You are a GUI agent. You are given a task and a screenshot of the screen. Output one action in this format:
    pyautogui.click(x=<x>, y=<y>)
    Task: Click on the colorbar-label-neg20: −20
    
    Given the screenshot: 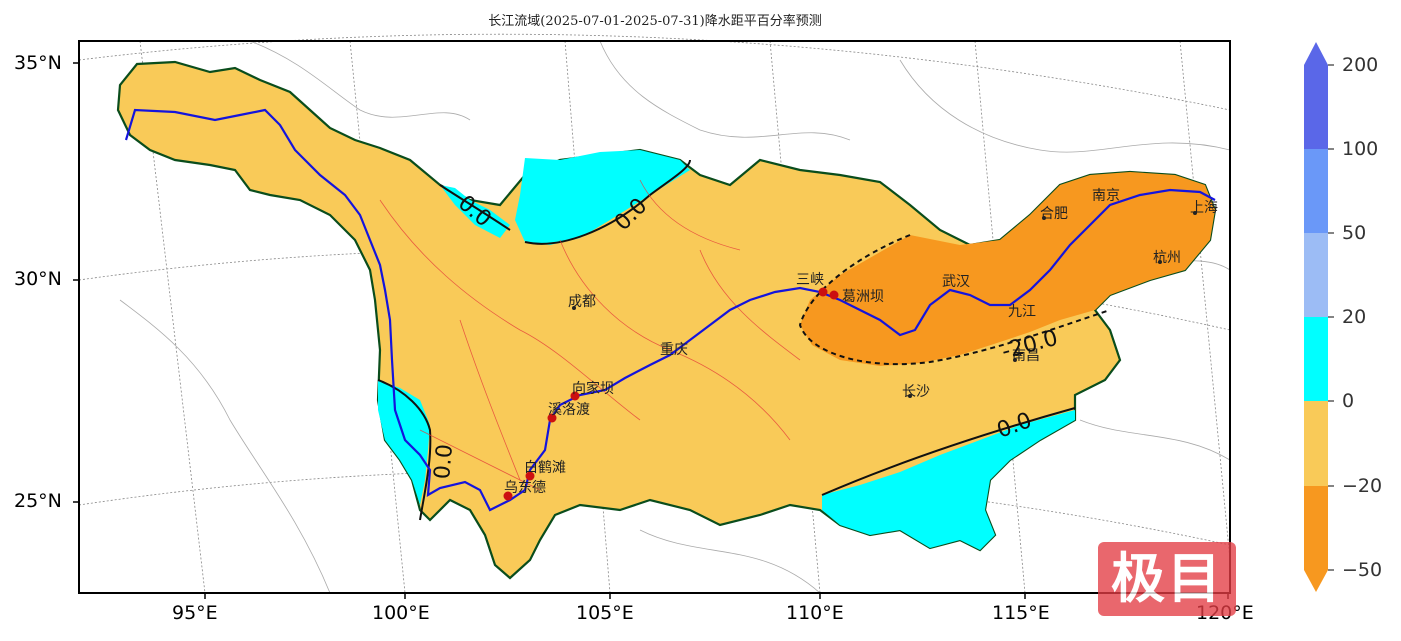 What is the action you would take?
    pyautogui.click(x=1362, y=486)
    